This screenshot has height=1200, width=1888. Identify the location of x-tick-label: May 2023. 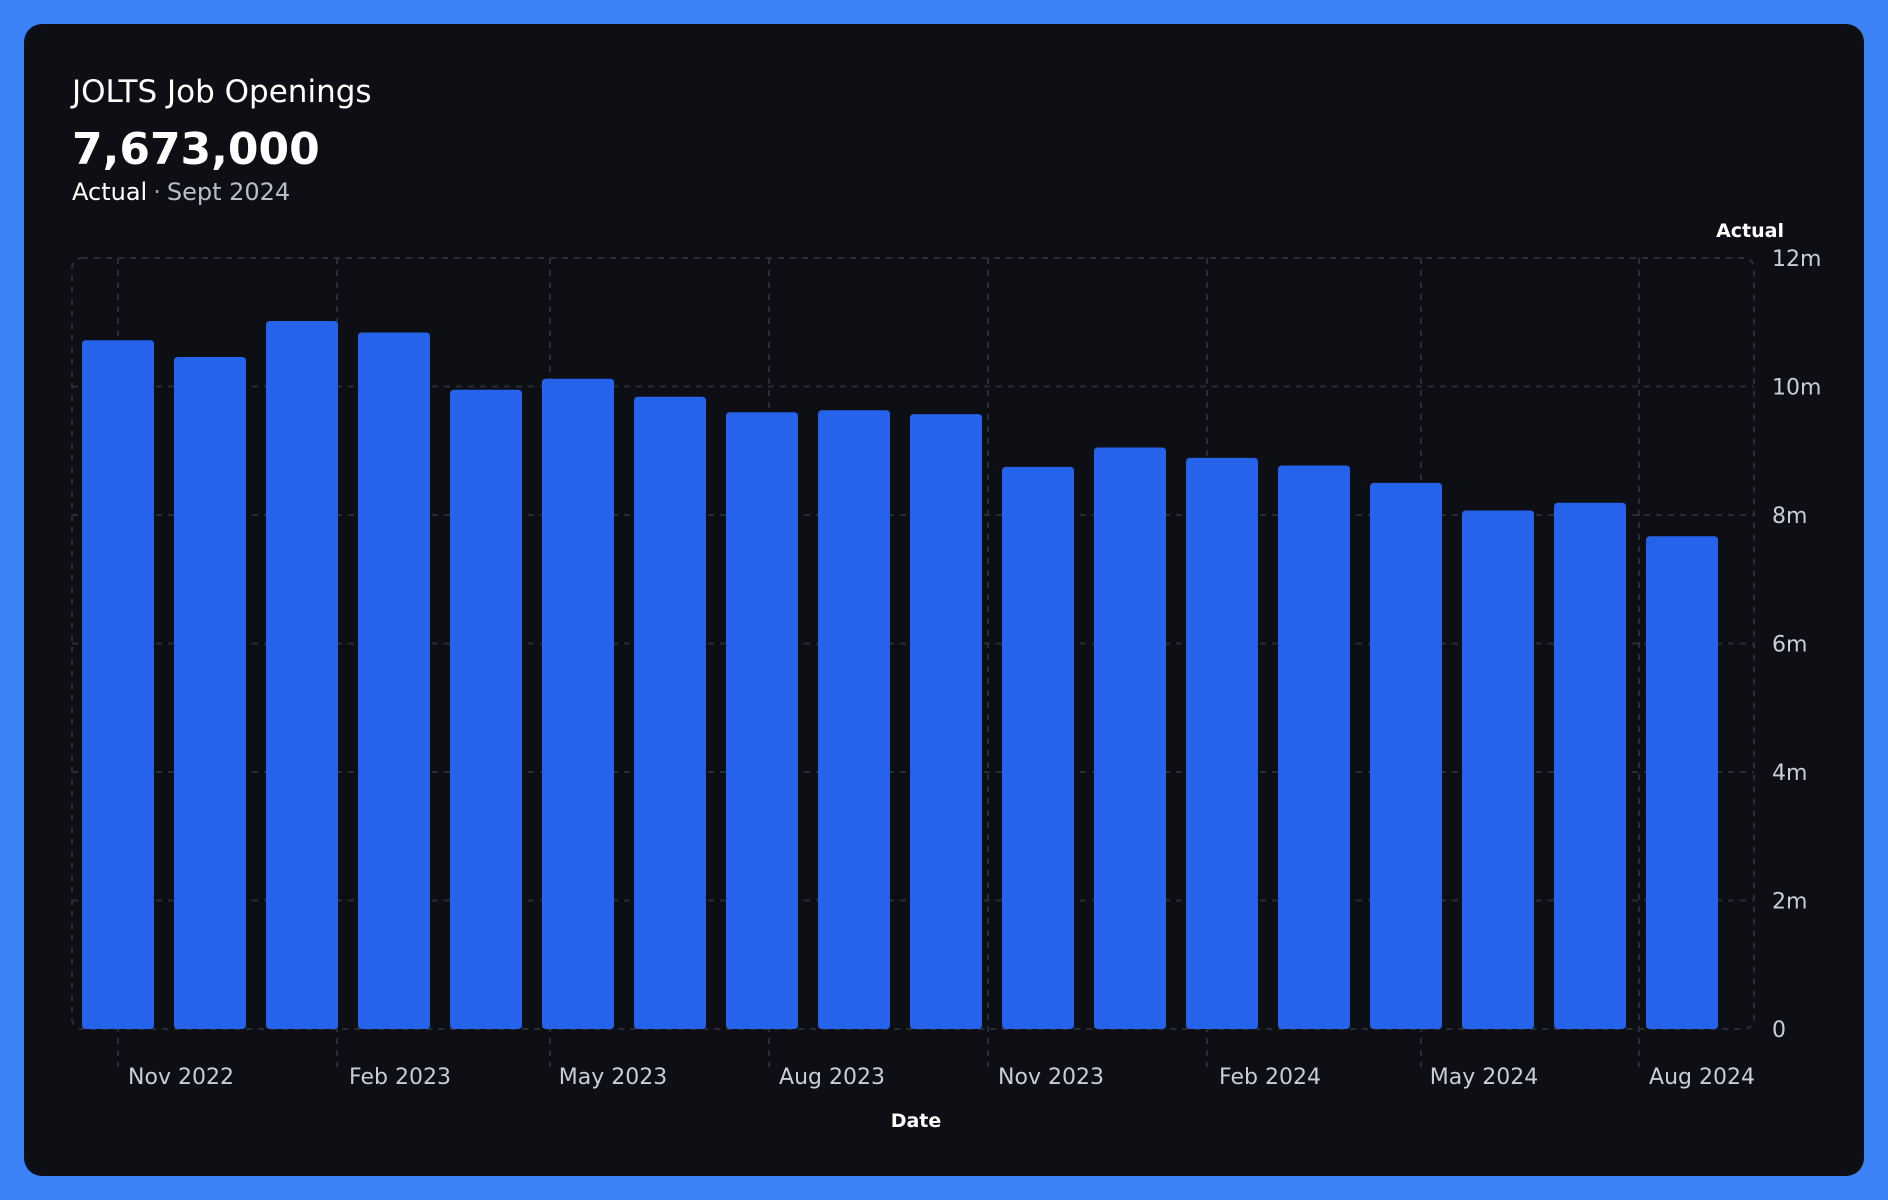
(613, 1077).